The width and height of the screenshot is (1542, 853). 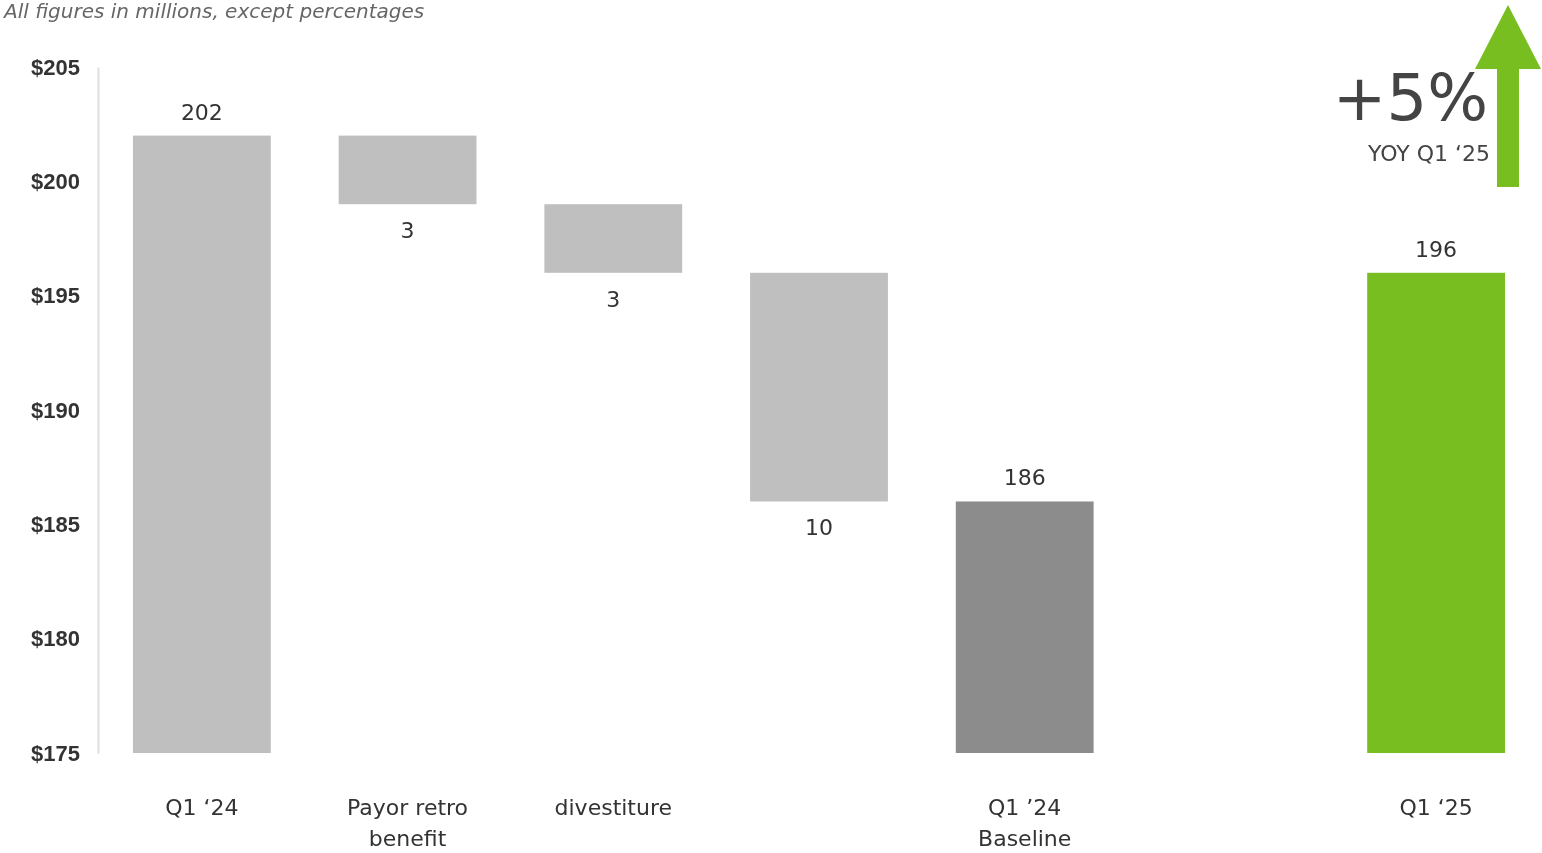 I want to click on x-tick-label: Q1 ‘25, so click(x=1436, y=807).